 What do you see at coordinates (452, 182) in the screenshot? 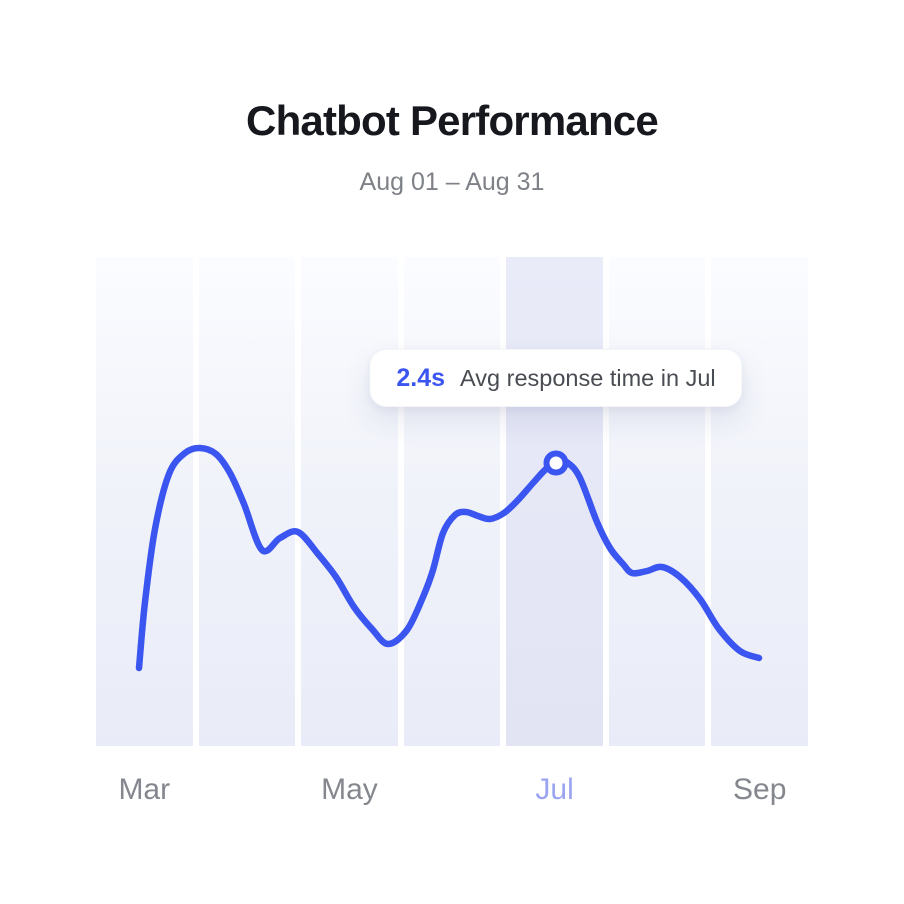
I see `date-range-subtitle: Aug 01 – Aug 31` at bounding box center [452, 182].